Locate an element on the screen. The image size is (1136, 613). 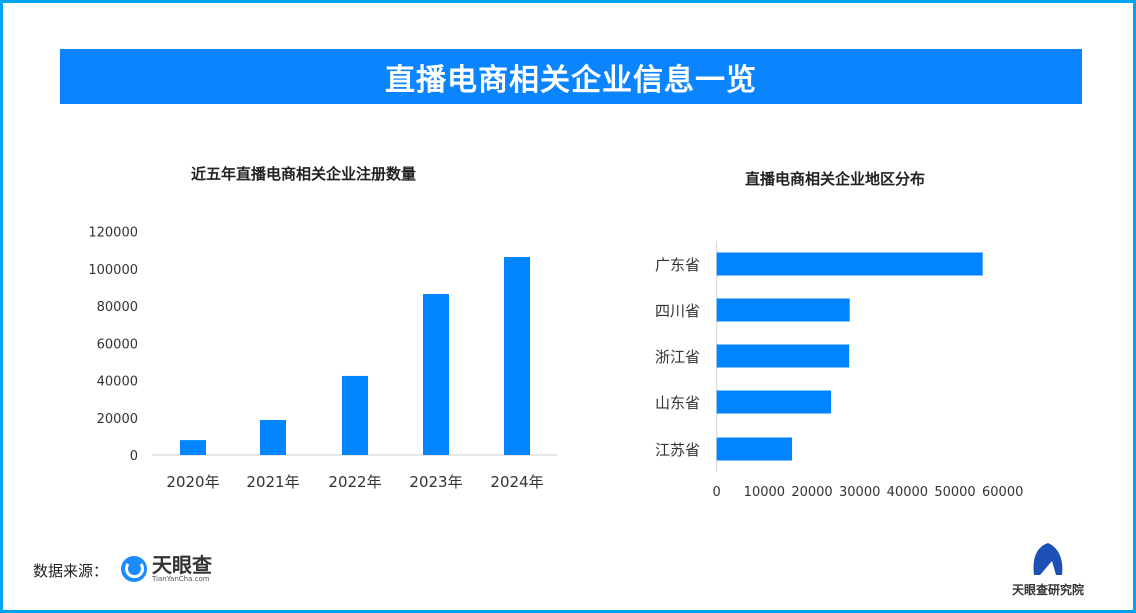
tianyancha-logo-icon is located at coordinates (134, 569).